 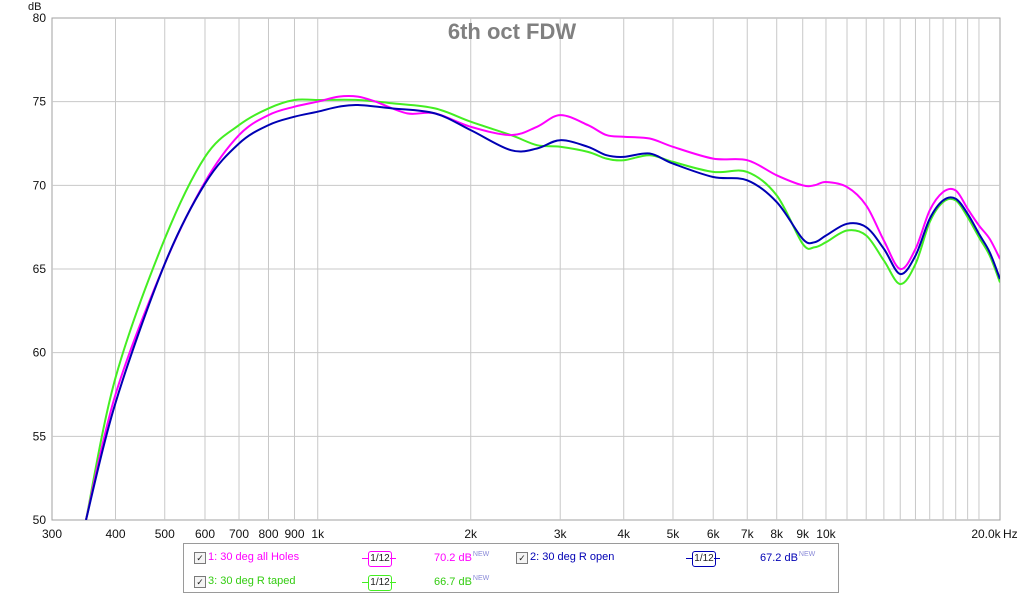 What do you see at coordinates (522, 558) in the screenshot?
I see `legend-checkbox-2: ✓` at bounding box center [522, 558].